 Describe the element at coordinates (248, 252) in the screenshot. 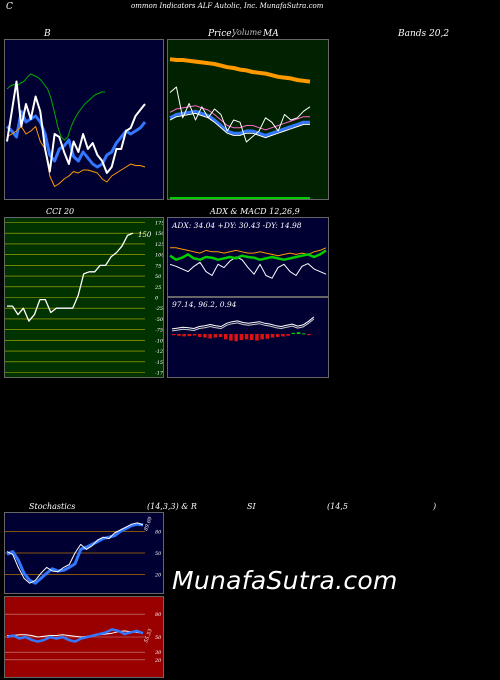

I see `adx-plus-dy-line` at that location.